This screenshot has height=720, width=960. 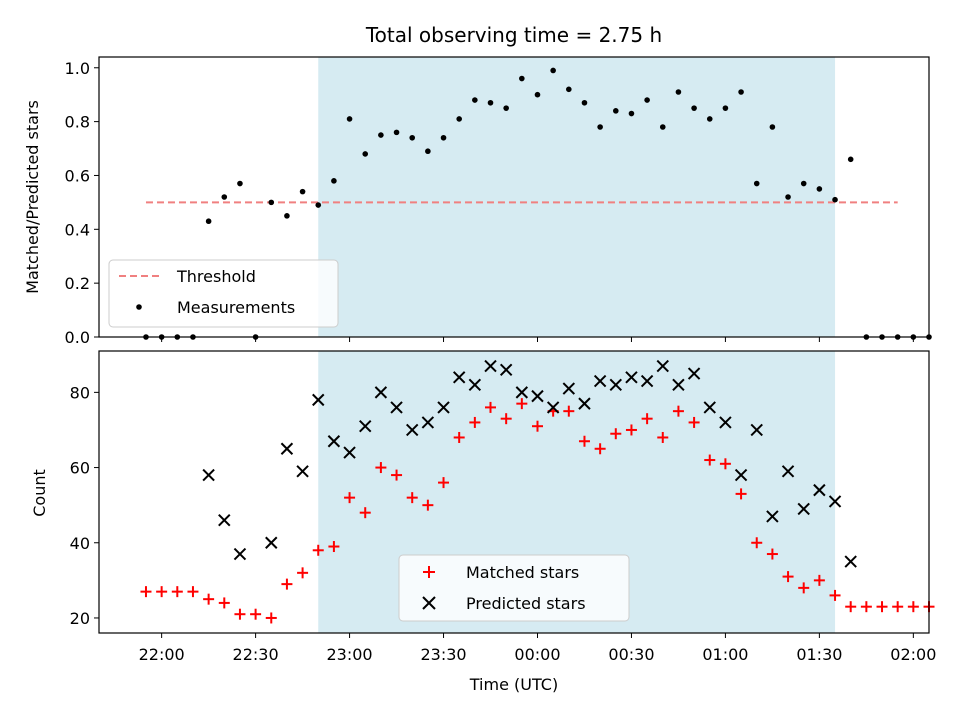 What do you see at coordinates (77, 229) in the screenshot?
I see `top-y-tick-label: 0.4` at bounding box center [77, 229].